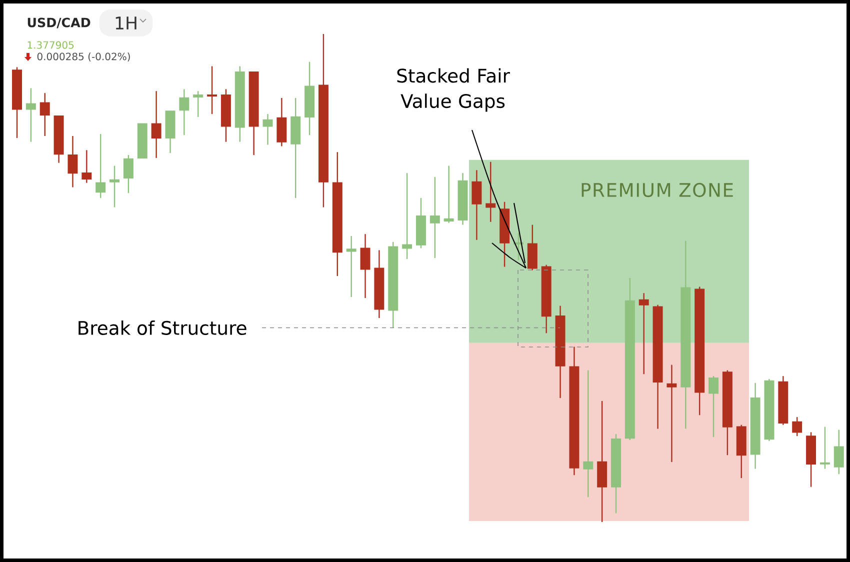 The height and width of the screenshot is (562, 850). I want to click on band-label: PREMIUM ZONE, so click(657, 190).